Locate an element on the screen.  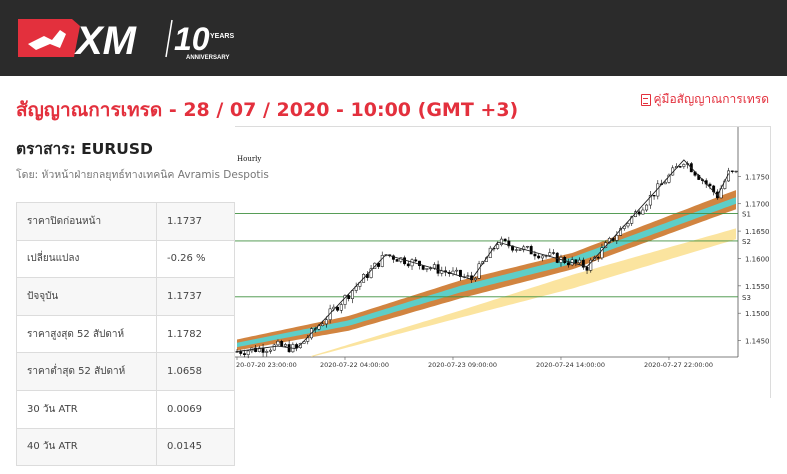
signals-manual-label: คู่มือสัญญาณการเทรด is located at coordinates (711, 99).